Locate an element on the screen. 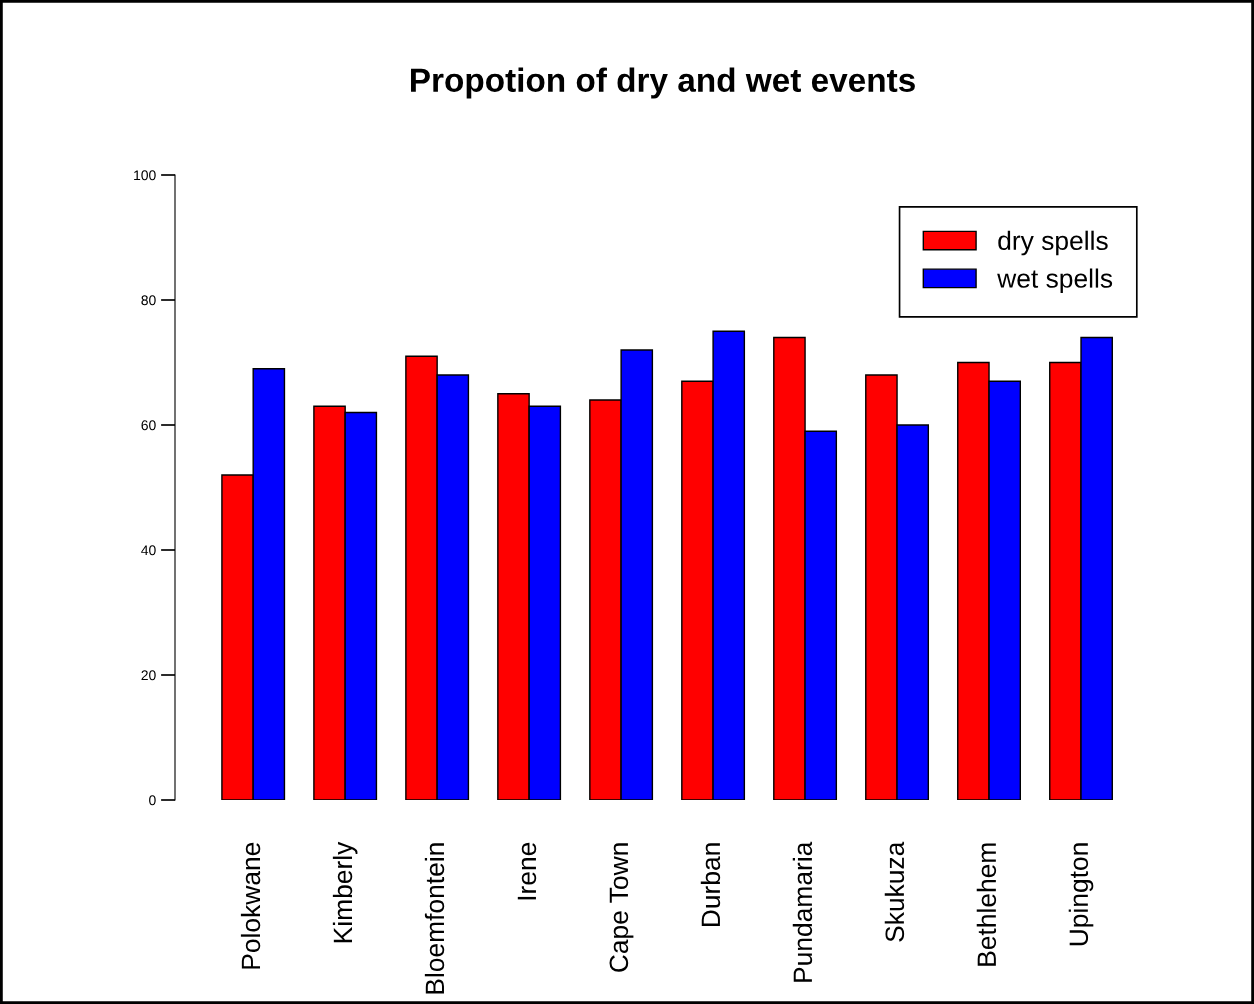 The height and width of the screenshot is (1004, 1254). x-tick-label: Bloemfontein is located at coordinates (434, 918).